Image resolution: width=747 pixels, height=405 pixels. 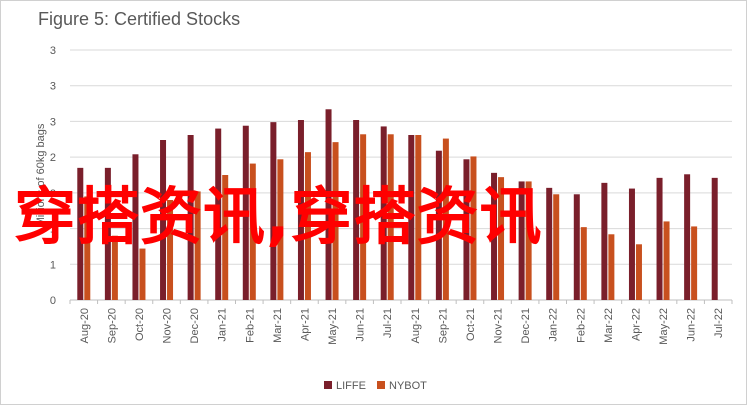 I want to click on legend-swatch-liffe, so click(x=328, y=385).